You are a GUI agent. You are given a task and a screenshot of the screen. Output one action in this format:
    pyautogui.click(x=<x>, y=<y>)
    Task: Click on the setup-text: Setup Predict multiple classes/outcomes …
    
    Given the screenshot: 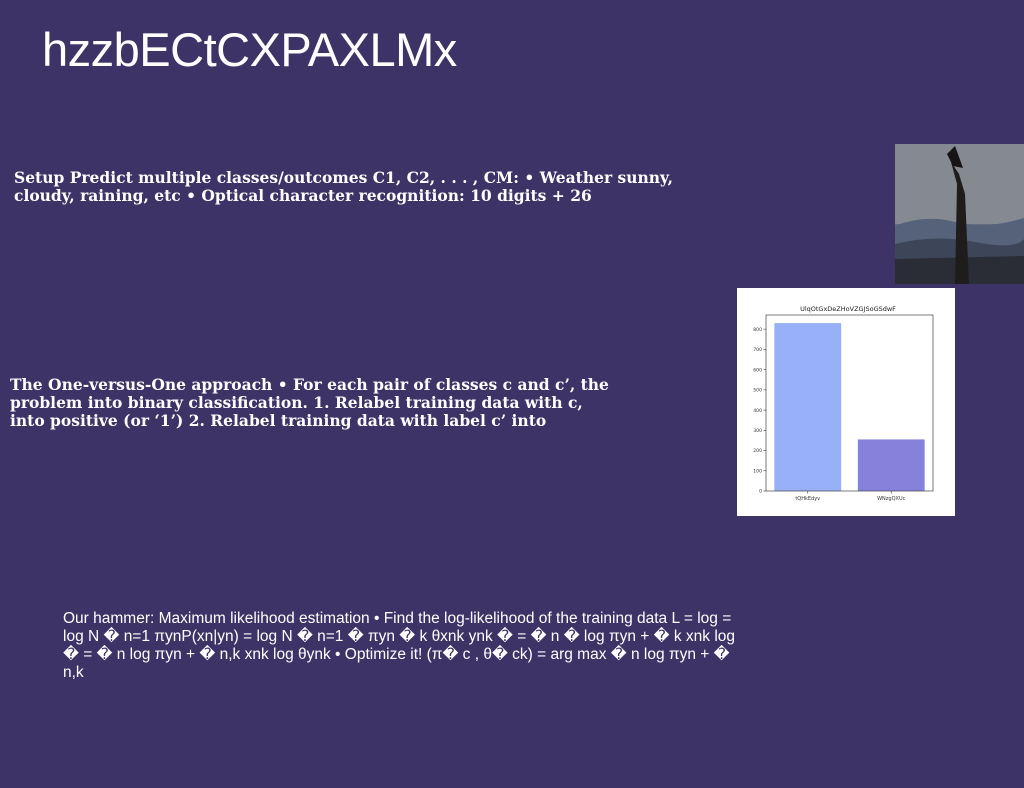 What is the action you would take?
    pyautogui.click(x=343, y=186)
    